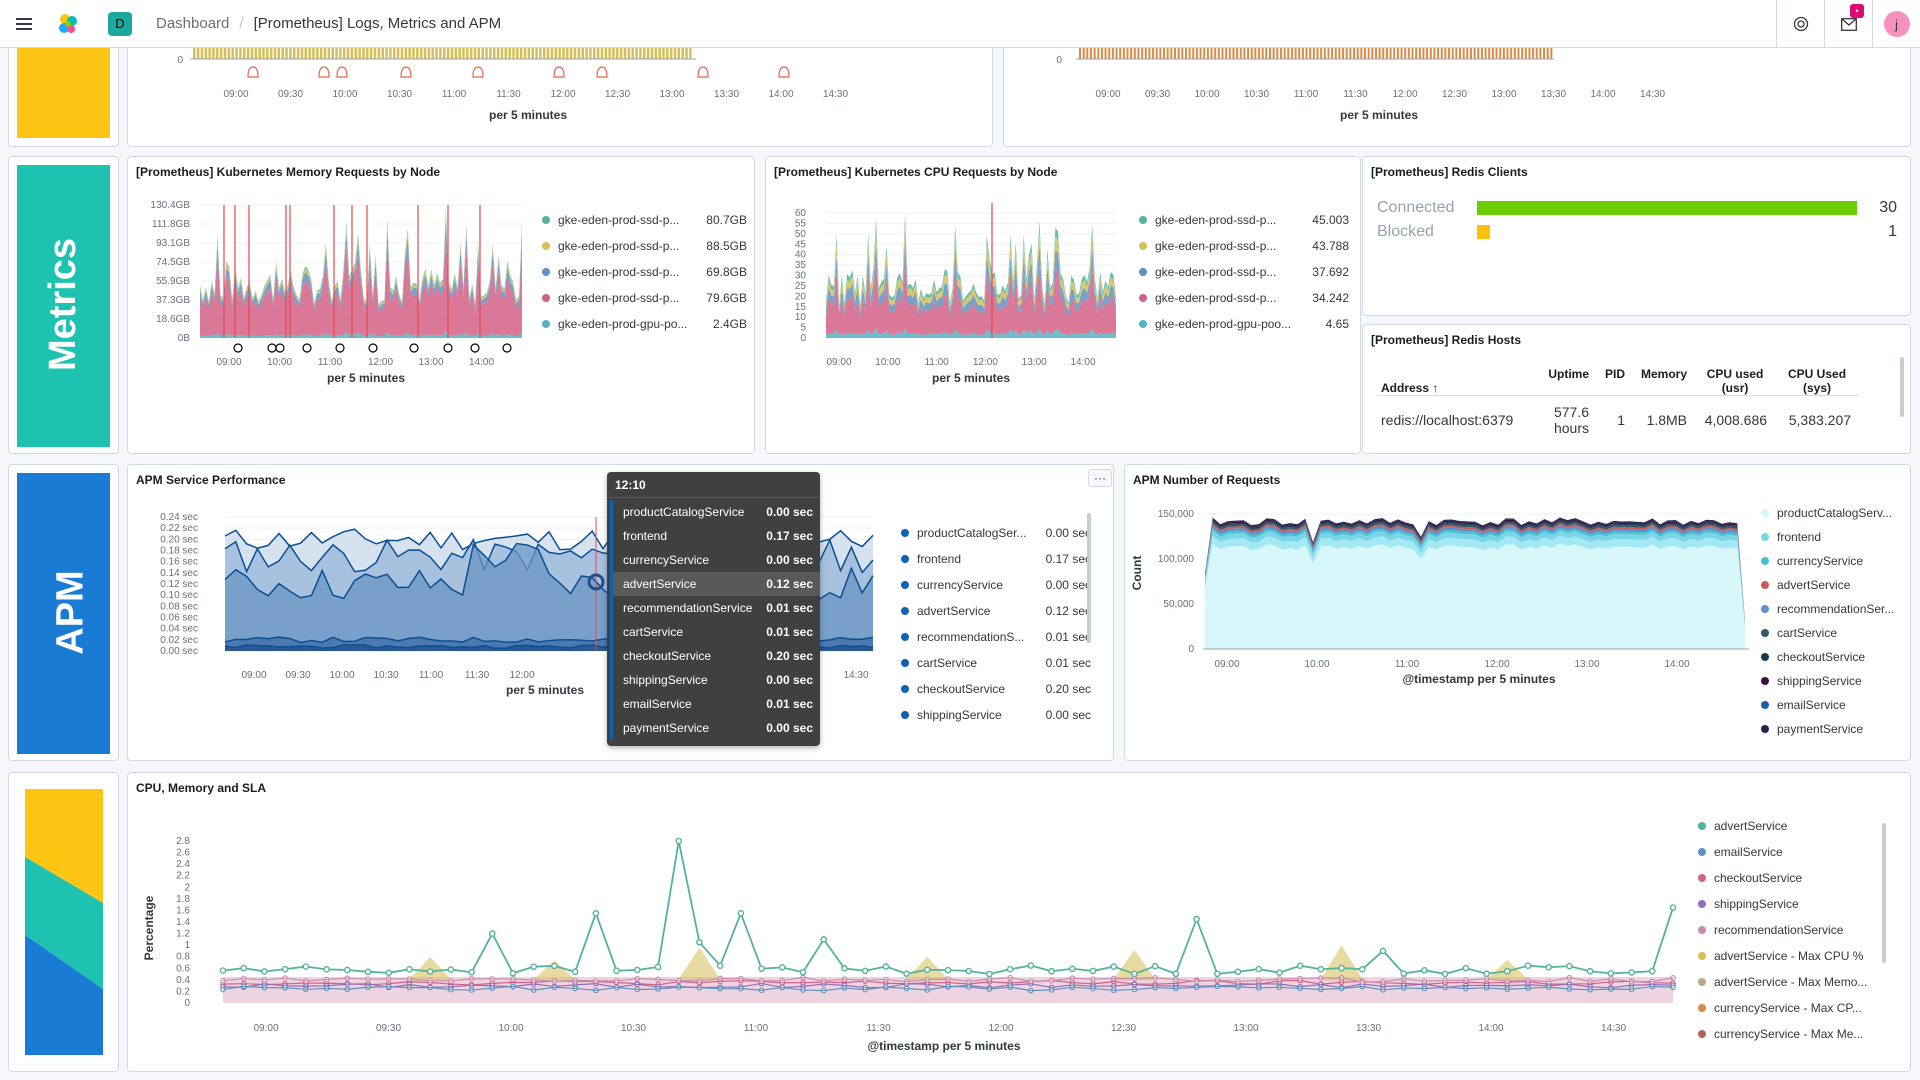  What do you see at coordinates (996, 663) in the screenshot?
I see `legend-item: cartService 0.01 sec` at bounding box center [996, 663].